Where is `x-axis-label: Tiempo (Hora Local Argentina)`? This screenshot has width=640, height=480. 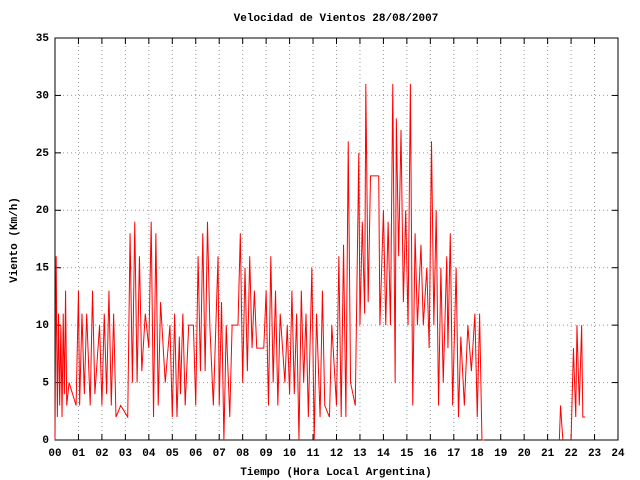 x-axis-label: Tiempo (Hora Local Argentina) is located at coordinates (335, 473).